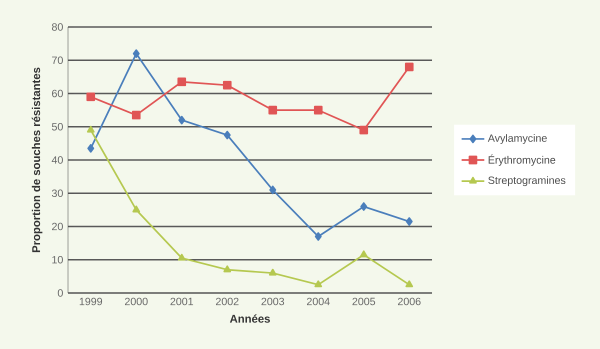  Describe the element at coordinates (57, 60) in the screenshot. I see `y-tick-label: 70` at that location.